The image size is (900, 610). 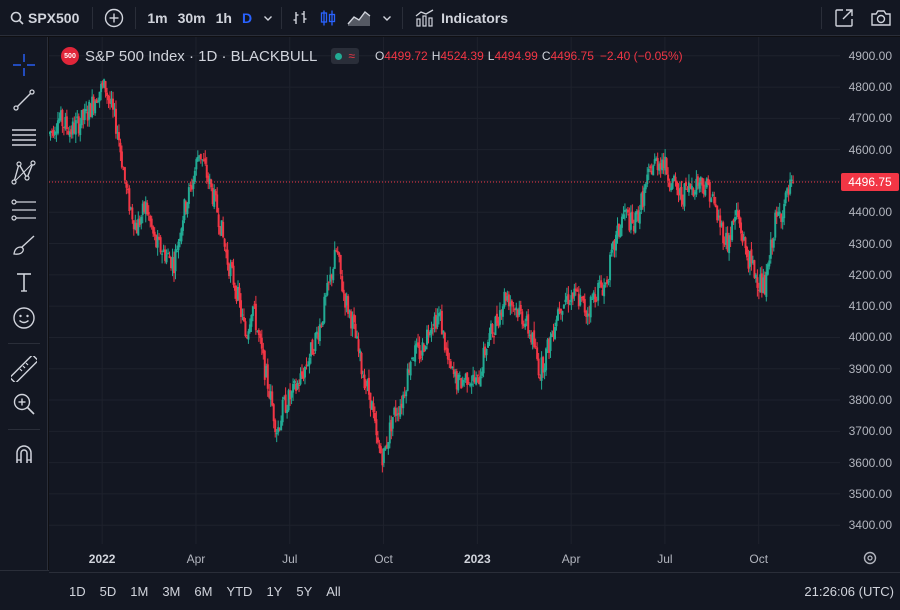 I want to click on timeframe-1h: 1h, so click(x=223, y=17).